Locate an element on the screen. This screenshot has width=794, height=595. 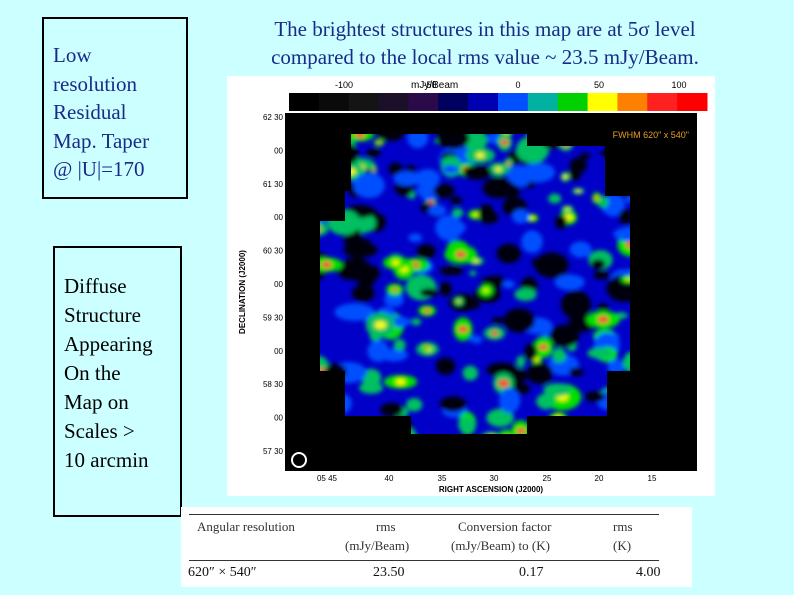
table-header-conversion-unit: (mJy/Beam) to (K) is located at coordinates (500, 545).